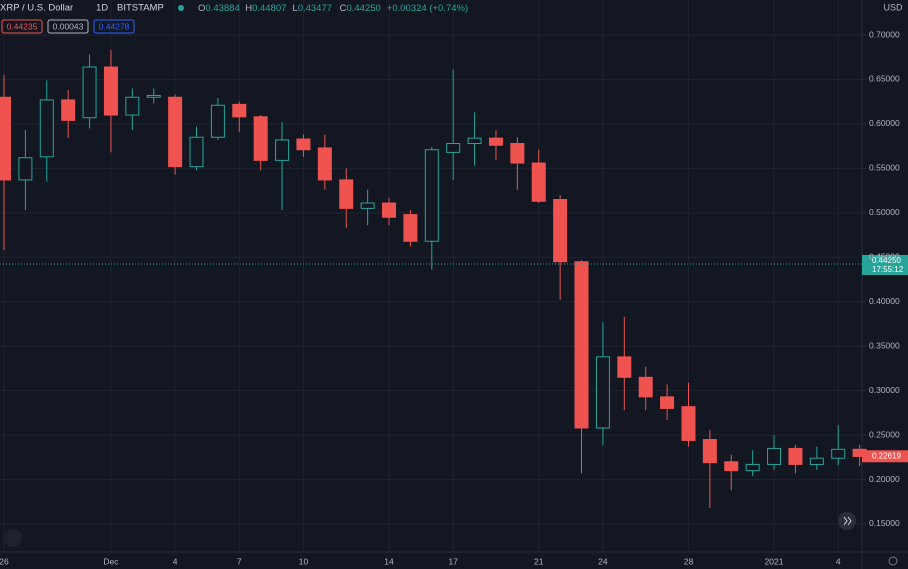  I want to click on last-price-label: 0.44250, so click(886, 260).